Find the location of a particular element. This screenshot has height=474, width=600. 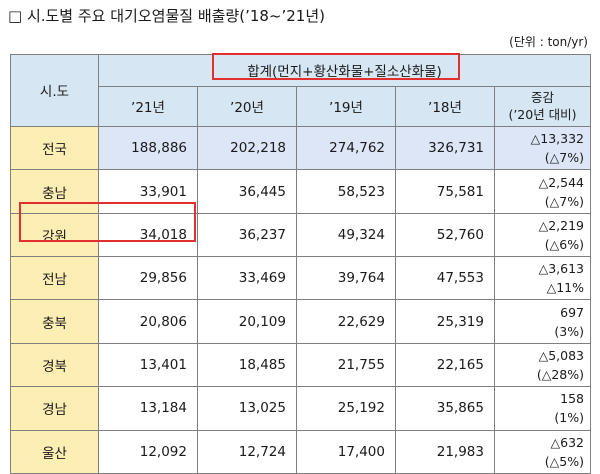

year-header-2021: ’21년 is located at coordinates (148, 106).